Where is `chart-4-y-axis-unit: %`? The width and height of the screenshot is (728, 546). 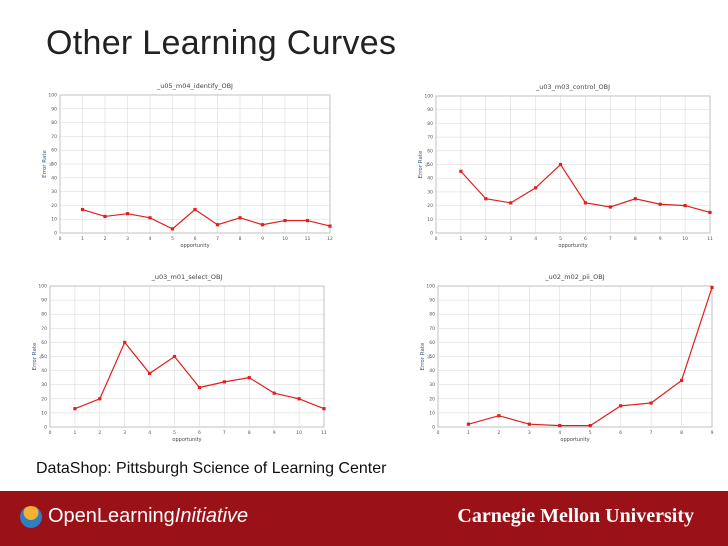 chart-4-y-axis-unit: % is located at coordinates (430, 356).